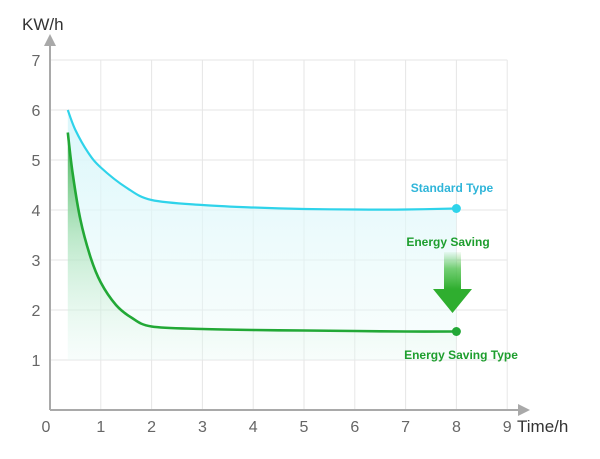  What do you see at coordinates (447, 242) in the screenshot?
I see `energy-saving-label: Energy Saving` at bounding box center [447, 242].